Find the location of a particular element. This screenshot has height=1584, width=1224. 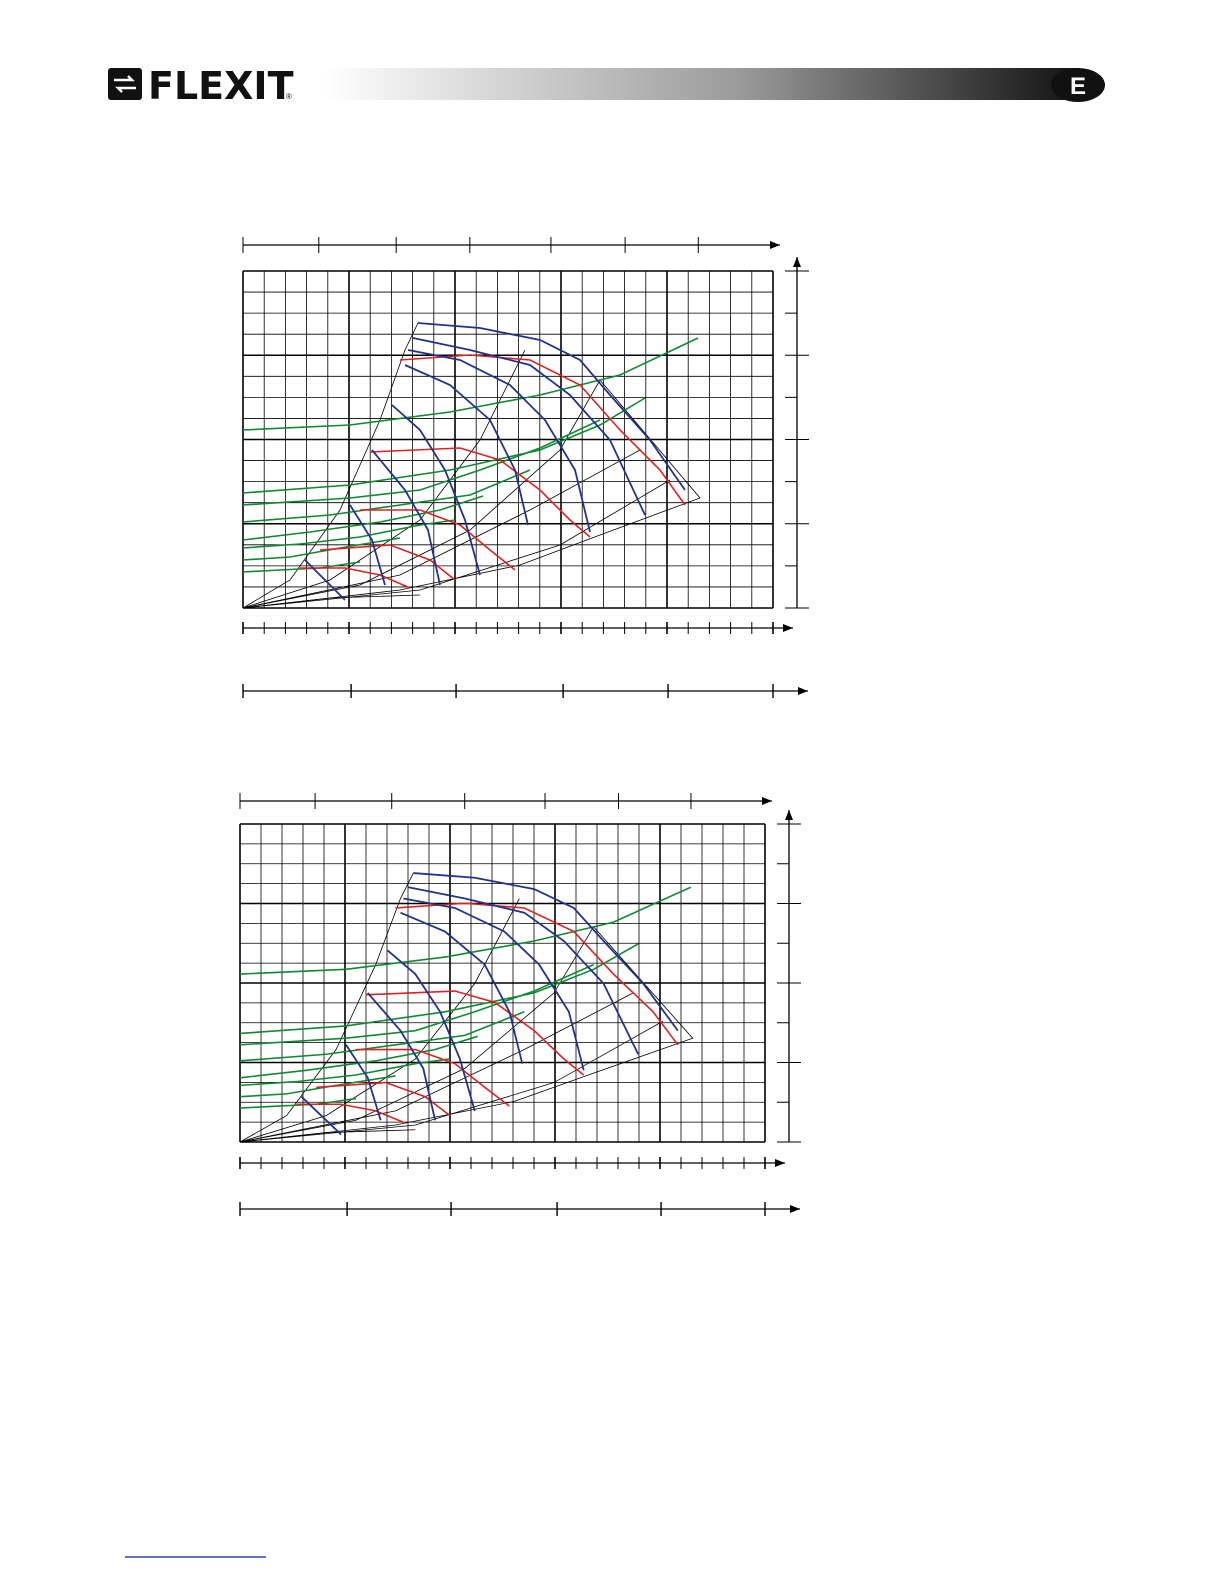

section-badge is located at coordinates (1078, 85).